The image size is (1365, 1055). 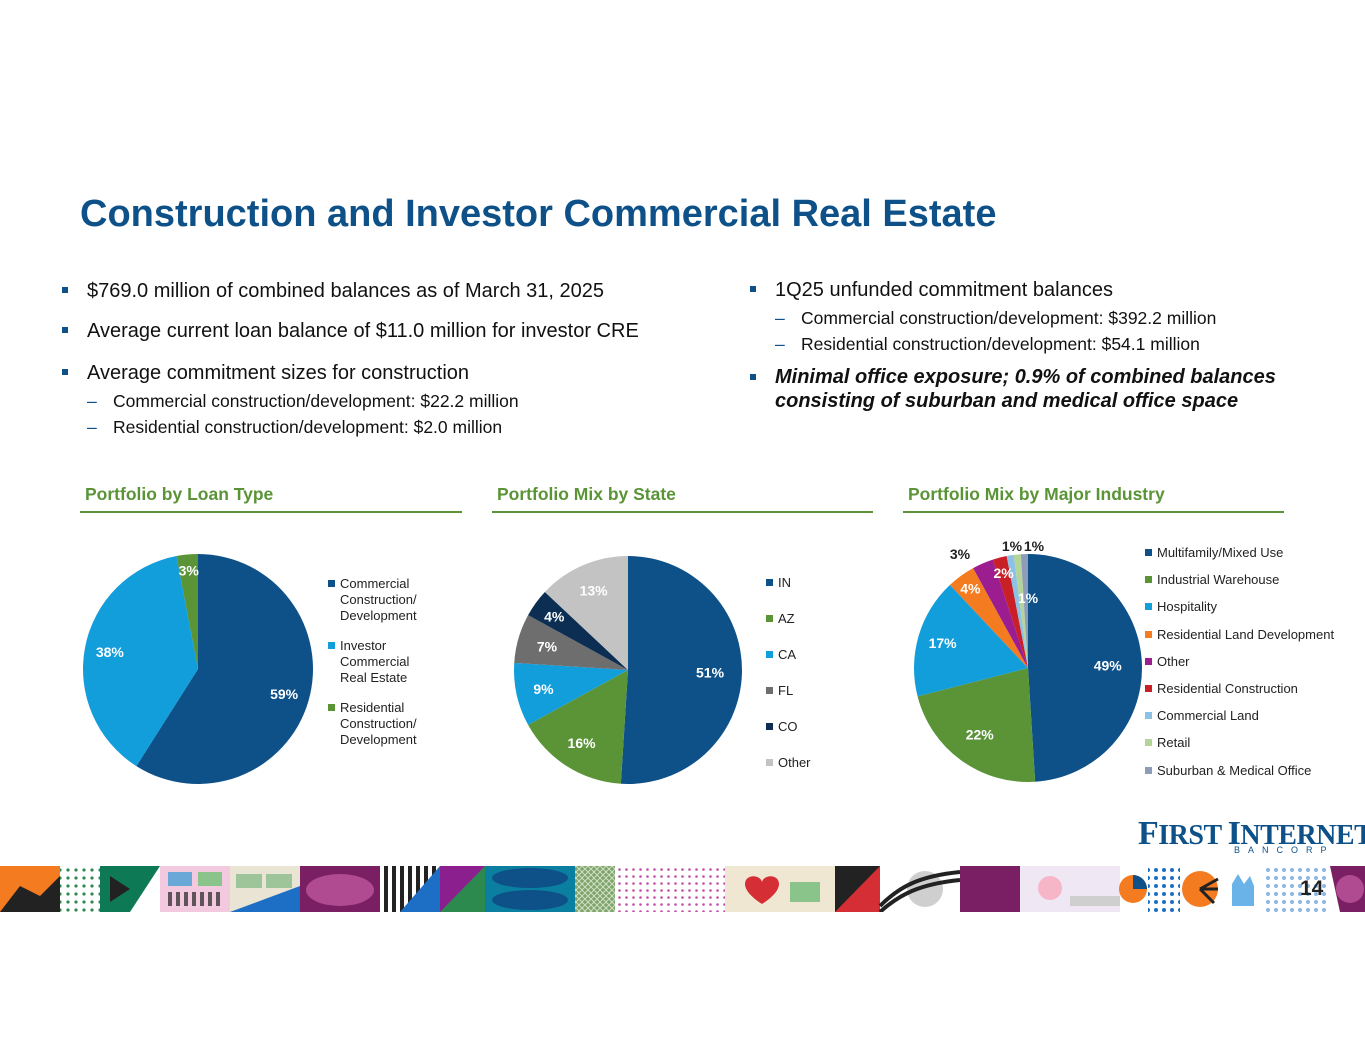 I want to click on legend-label: Multifamily/Mixed Use, so click(x=1220, y=552).